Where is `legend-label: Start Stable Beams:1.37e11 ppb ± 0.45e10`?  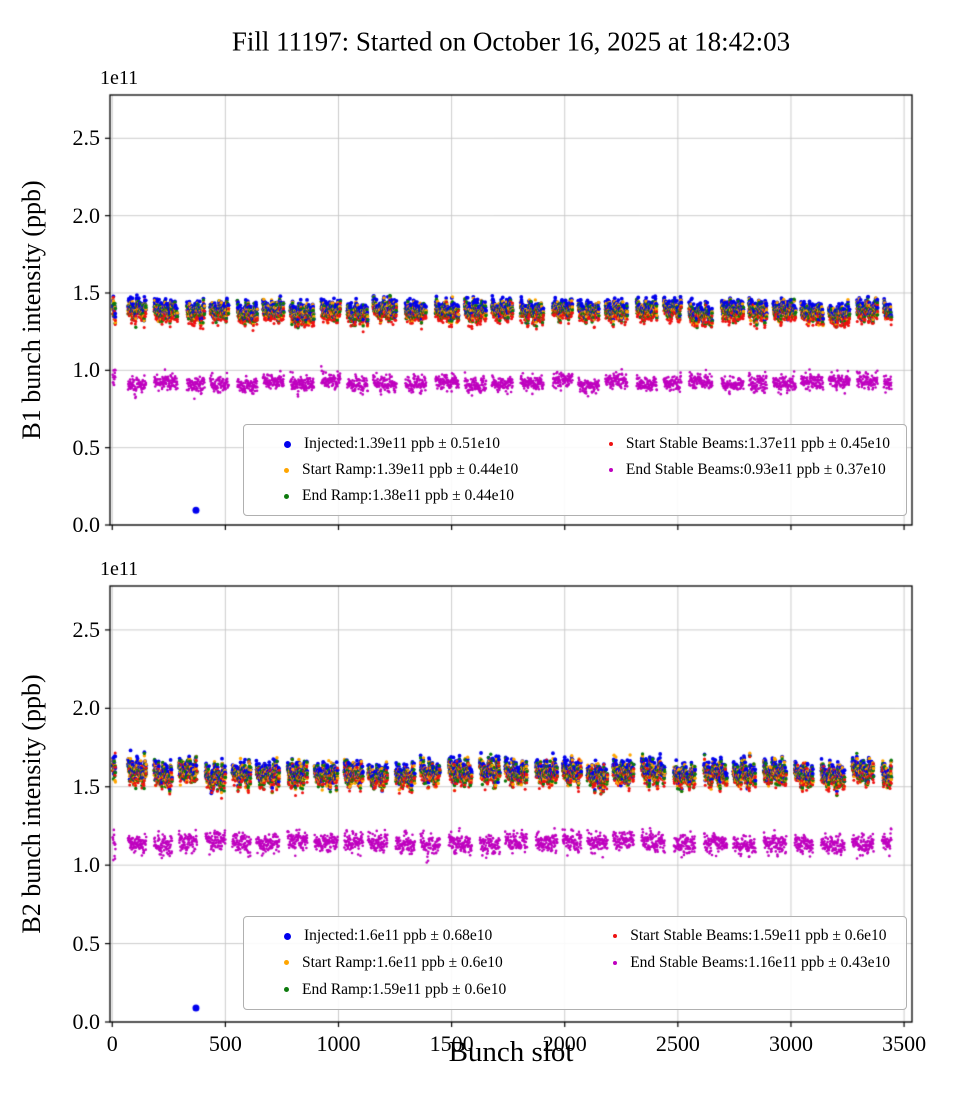
legend-label: Start Stable Beams:1.37e11 ppb ± 0.45e10 is located at coordinates (757, 443).